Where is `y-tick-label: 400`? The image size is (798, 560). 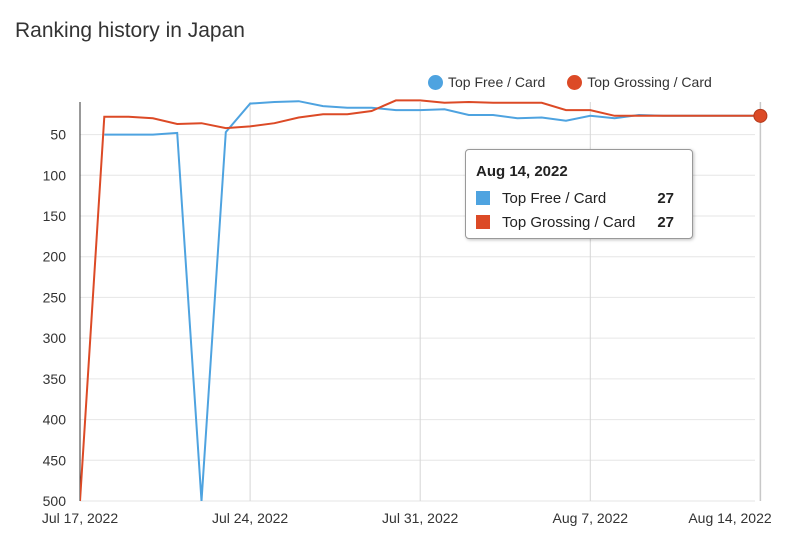 y-tick-label: 400 is located at coordinates (55, 420).